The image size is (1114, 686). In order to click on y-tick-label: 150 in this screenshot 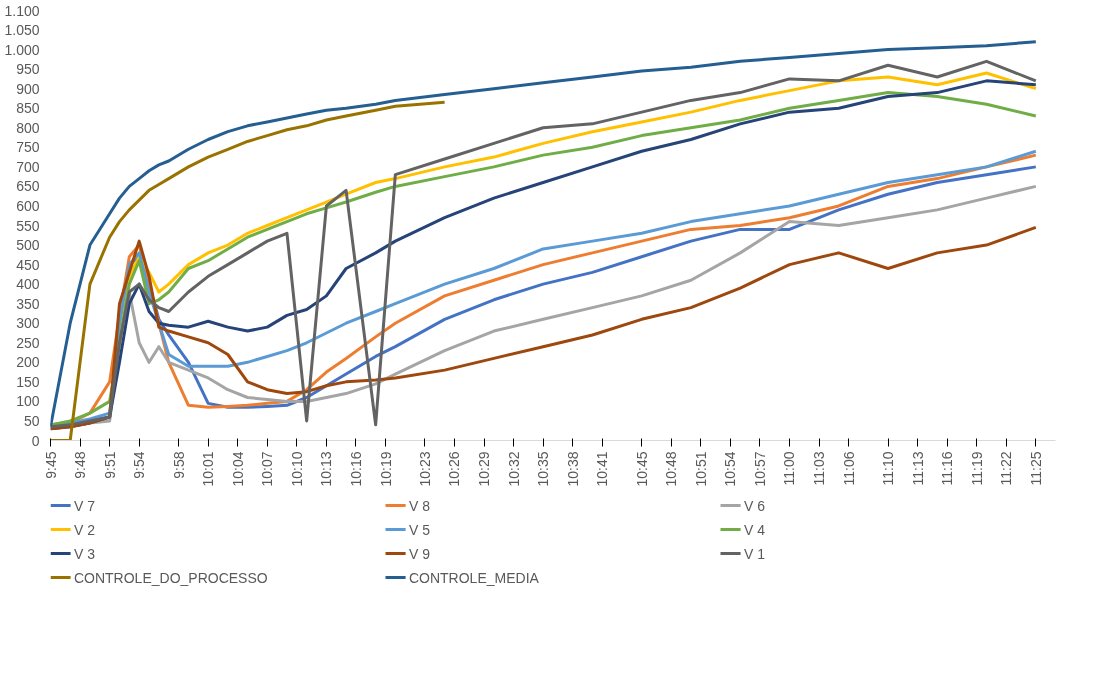, I will do `click(28, 381)`.